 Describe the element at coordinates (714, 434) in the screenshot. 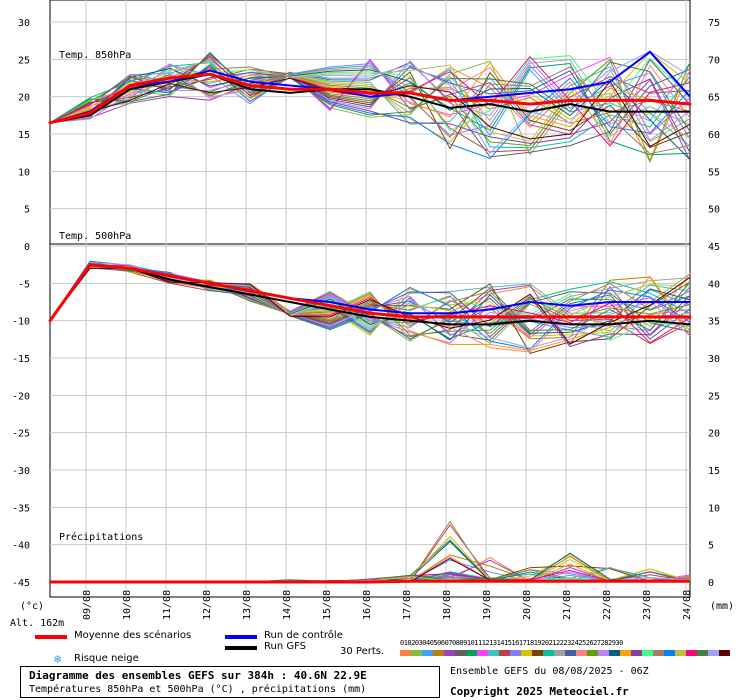

I see `right-tick-label: 20` at that location.